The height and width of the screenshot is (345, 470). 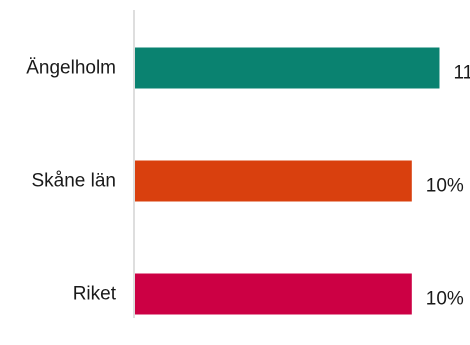 What do you see at coordinates (71, 68) in the screenshot?
I see `category-label-0: Ängelholm` at bounding box center [71, 68].